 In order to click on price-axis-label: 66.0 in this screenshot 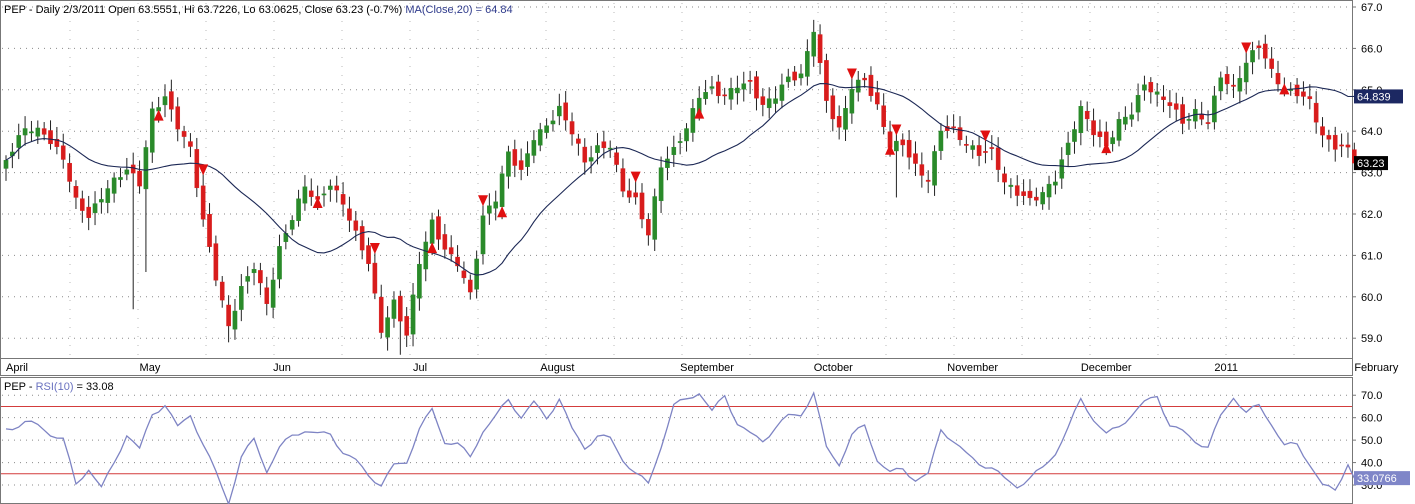, I will do `click(1371, 49)`.